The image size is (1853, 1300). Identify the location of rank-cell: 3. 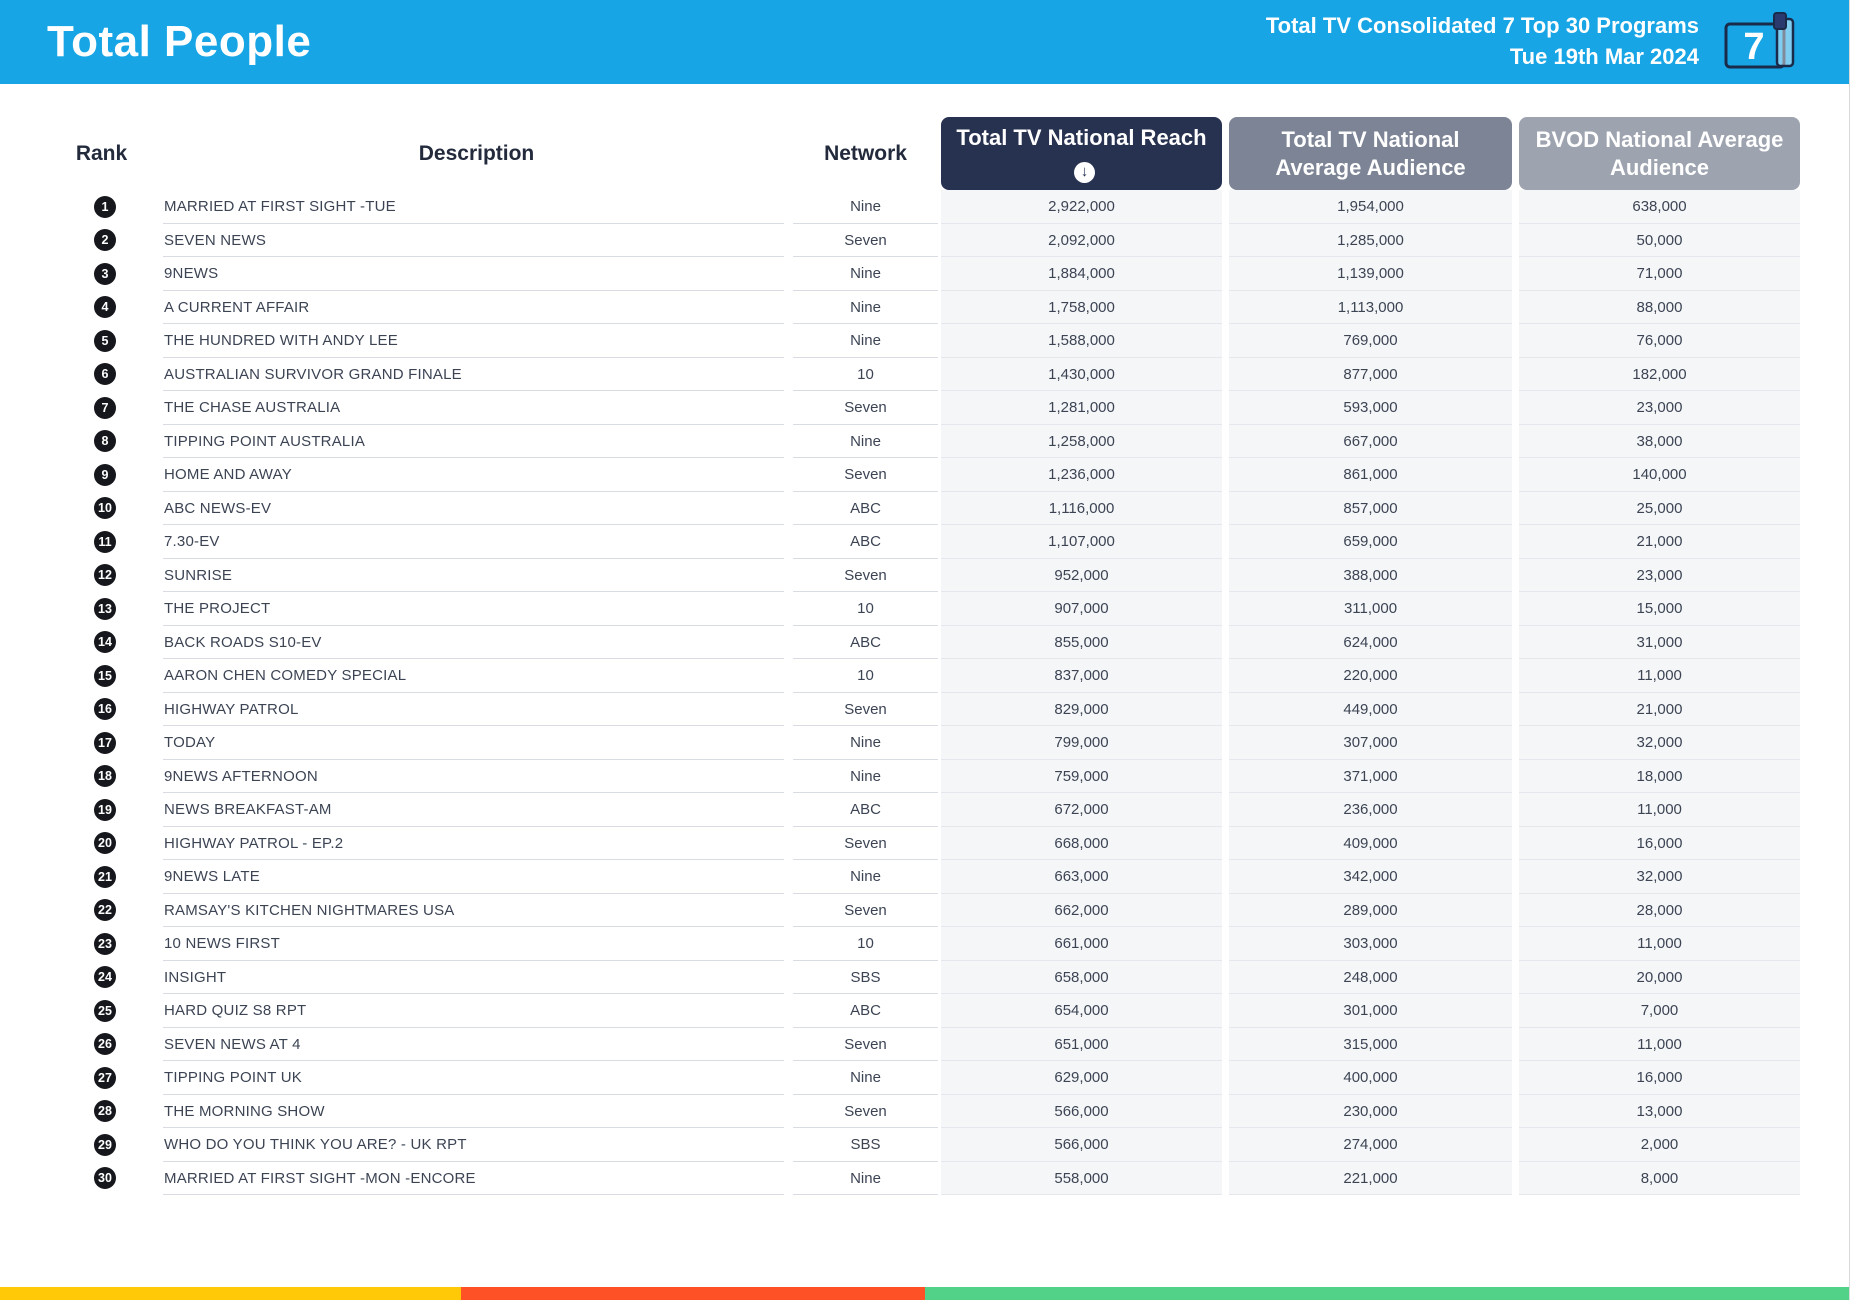
(101, 274).